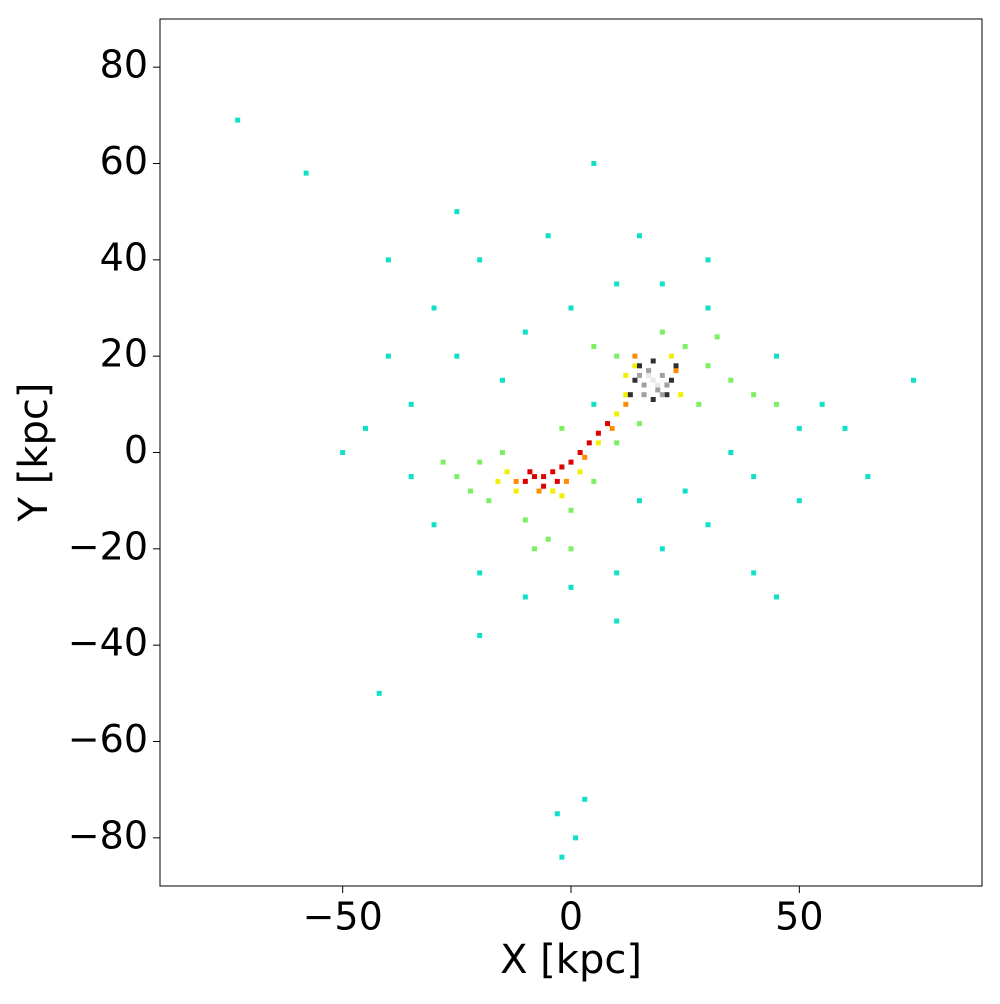 Image resolution: width=1000 pixels, height=1004 pixels. I want to click on y-tick-label: 0, so click(136, 450).